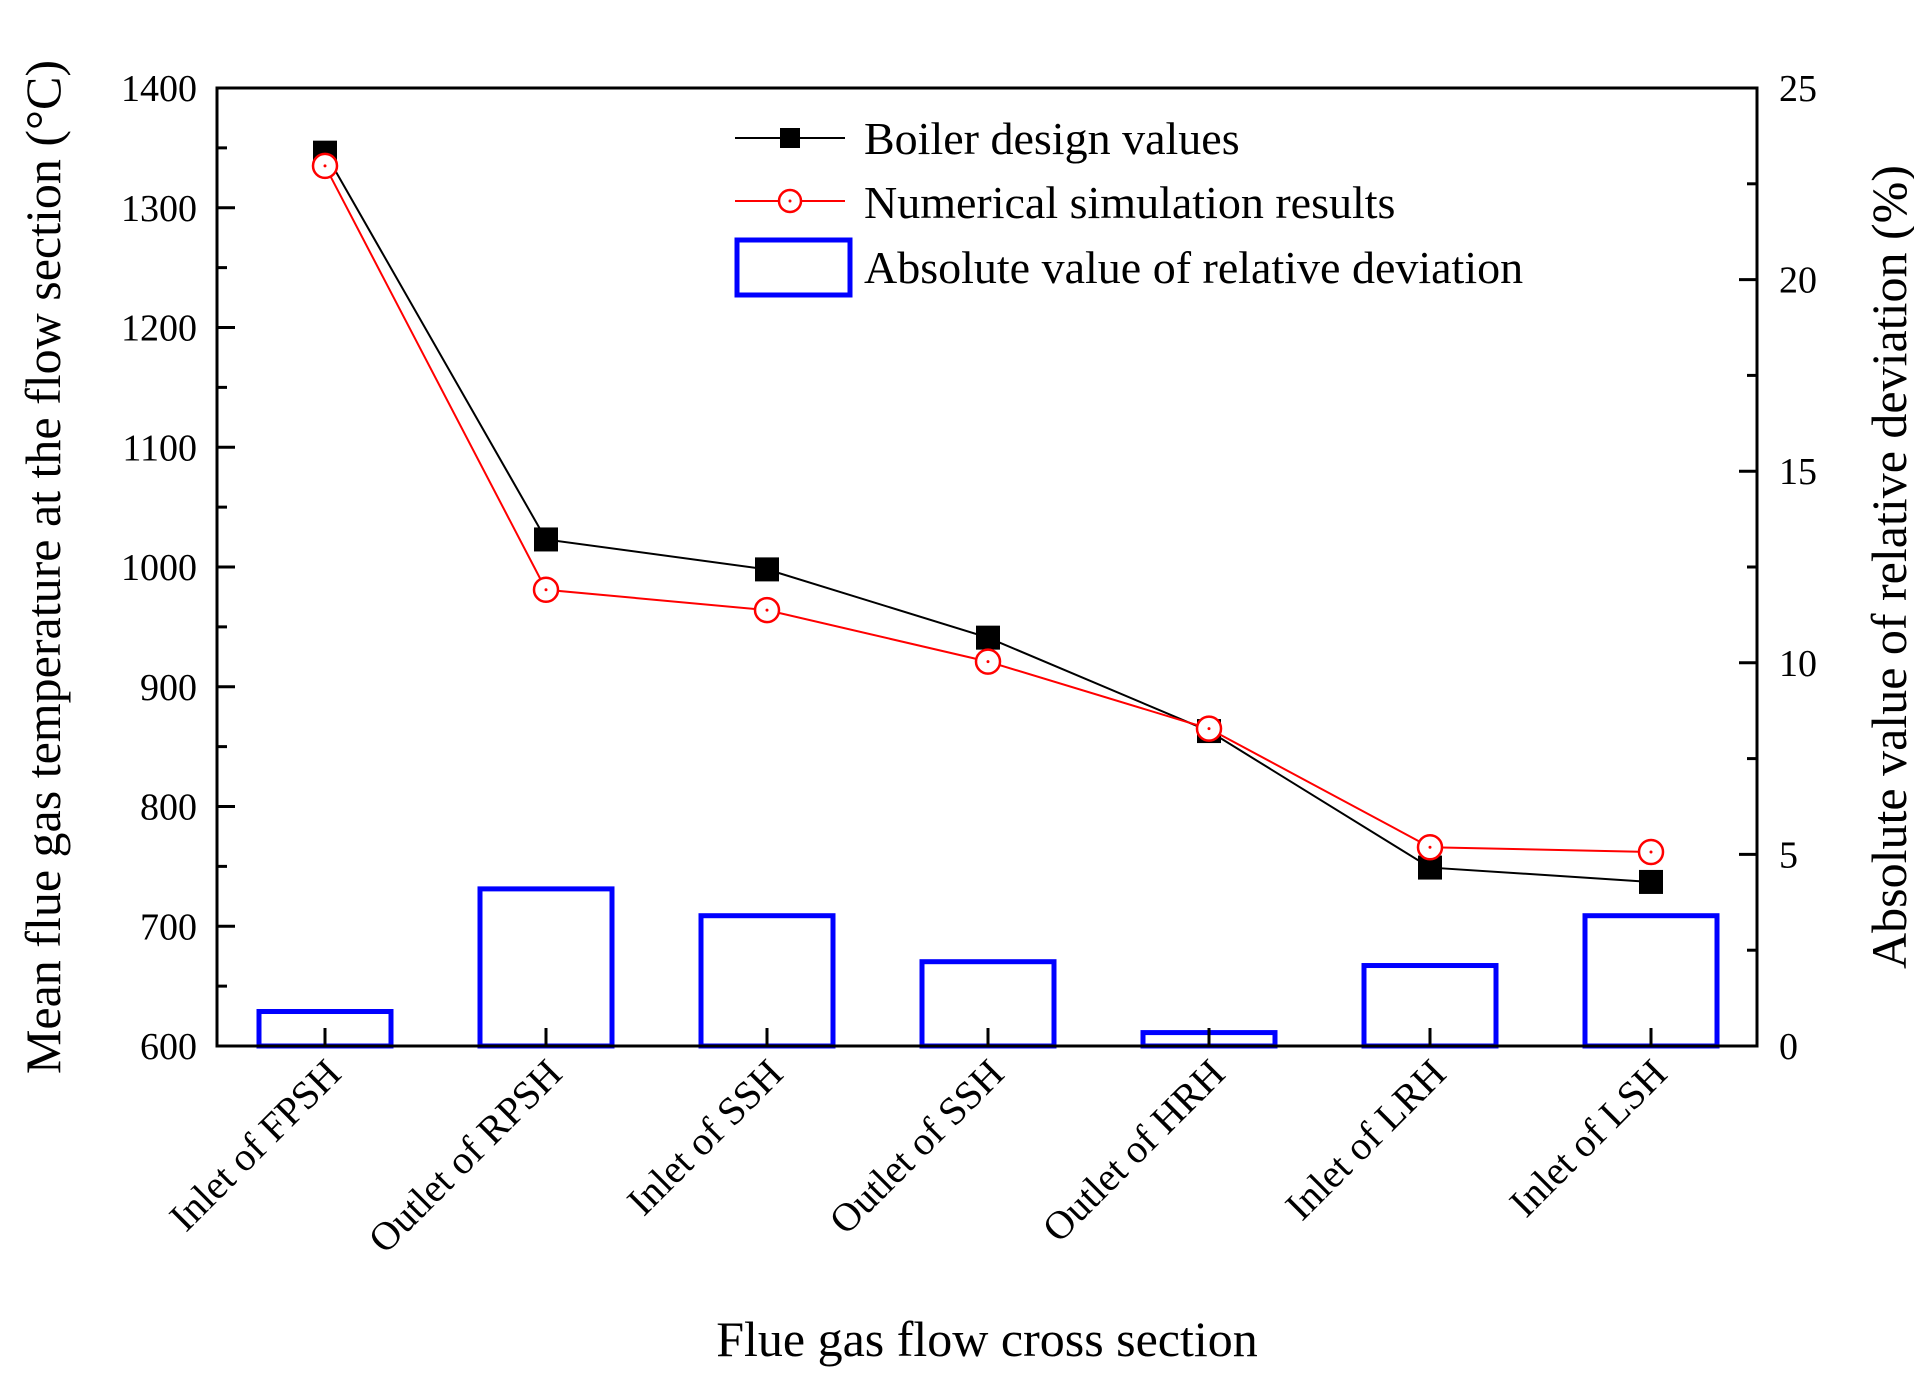 This screenshot has width=1914, height=1374. I want to click on x-tick-label: Outlet of RPSH, so click(464, 1156).